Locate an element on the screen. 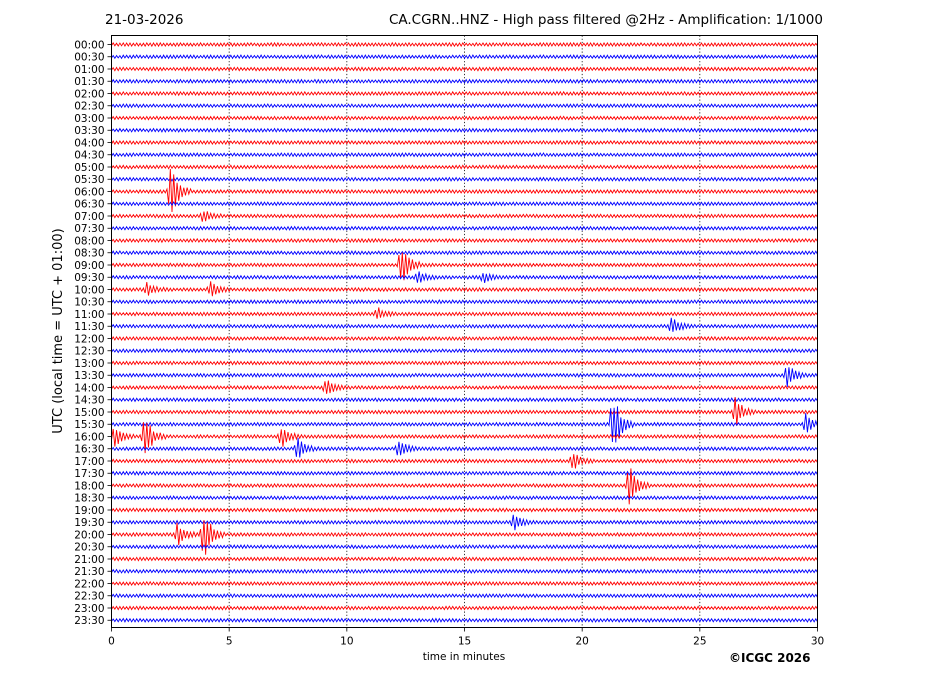 This screenshot has height=696, width=927. y-axis-label: UTC (local time = UTC + 01:00) is located at coordinates (58, 330).